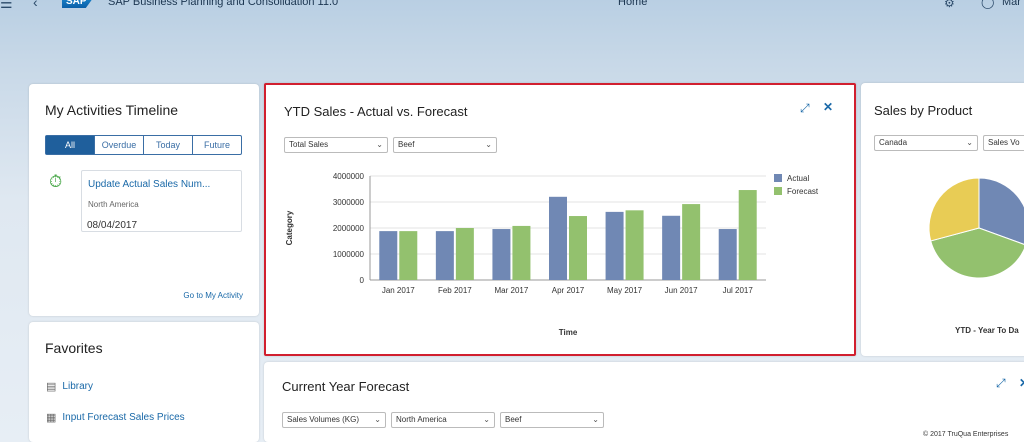 The image size is (1024, 442). I want to click on measure-select: Total Sales ⌄, so click(336, 145).